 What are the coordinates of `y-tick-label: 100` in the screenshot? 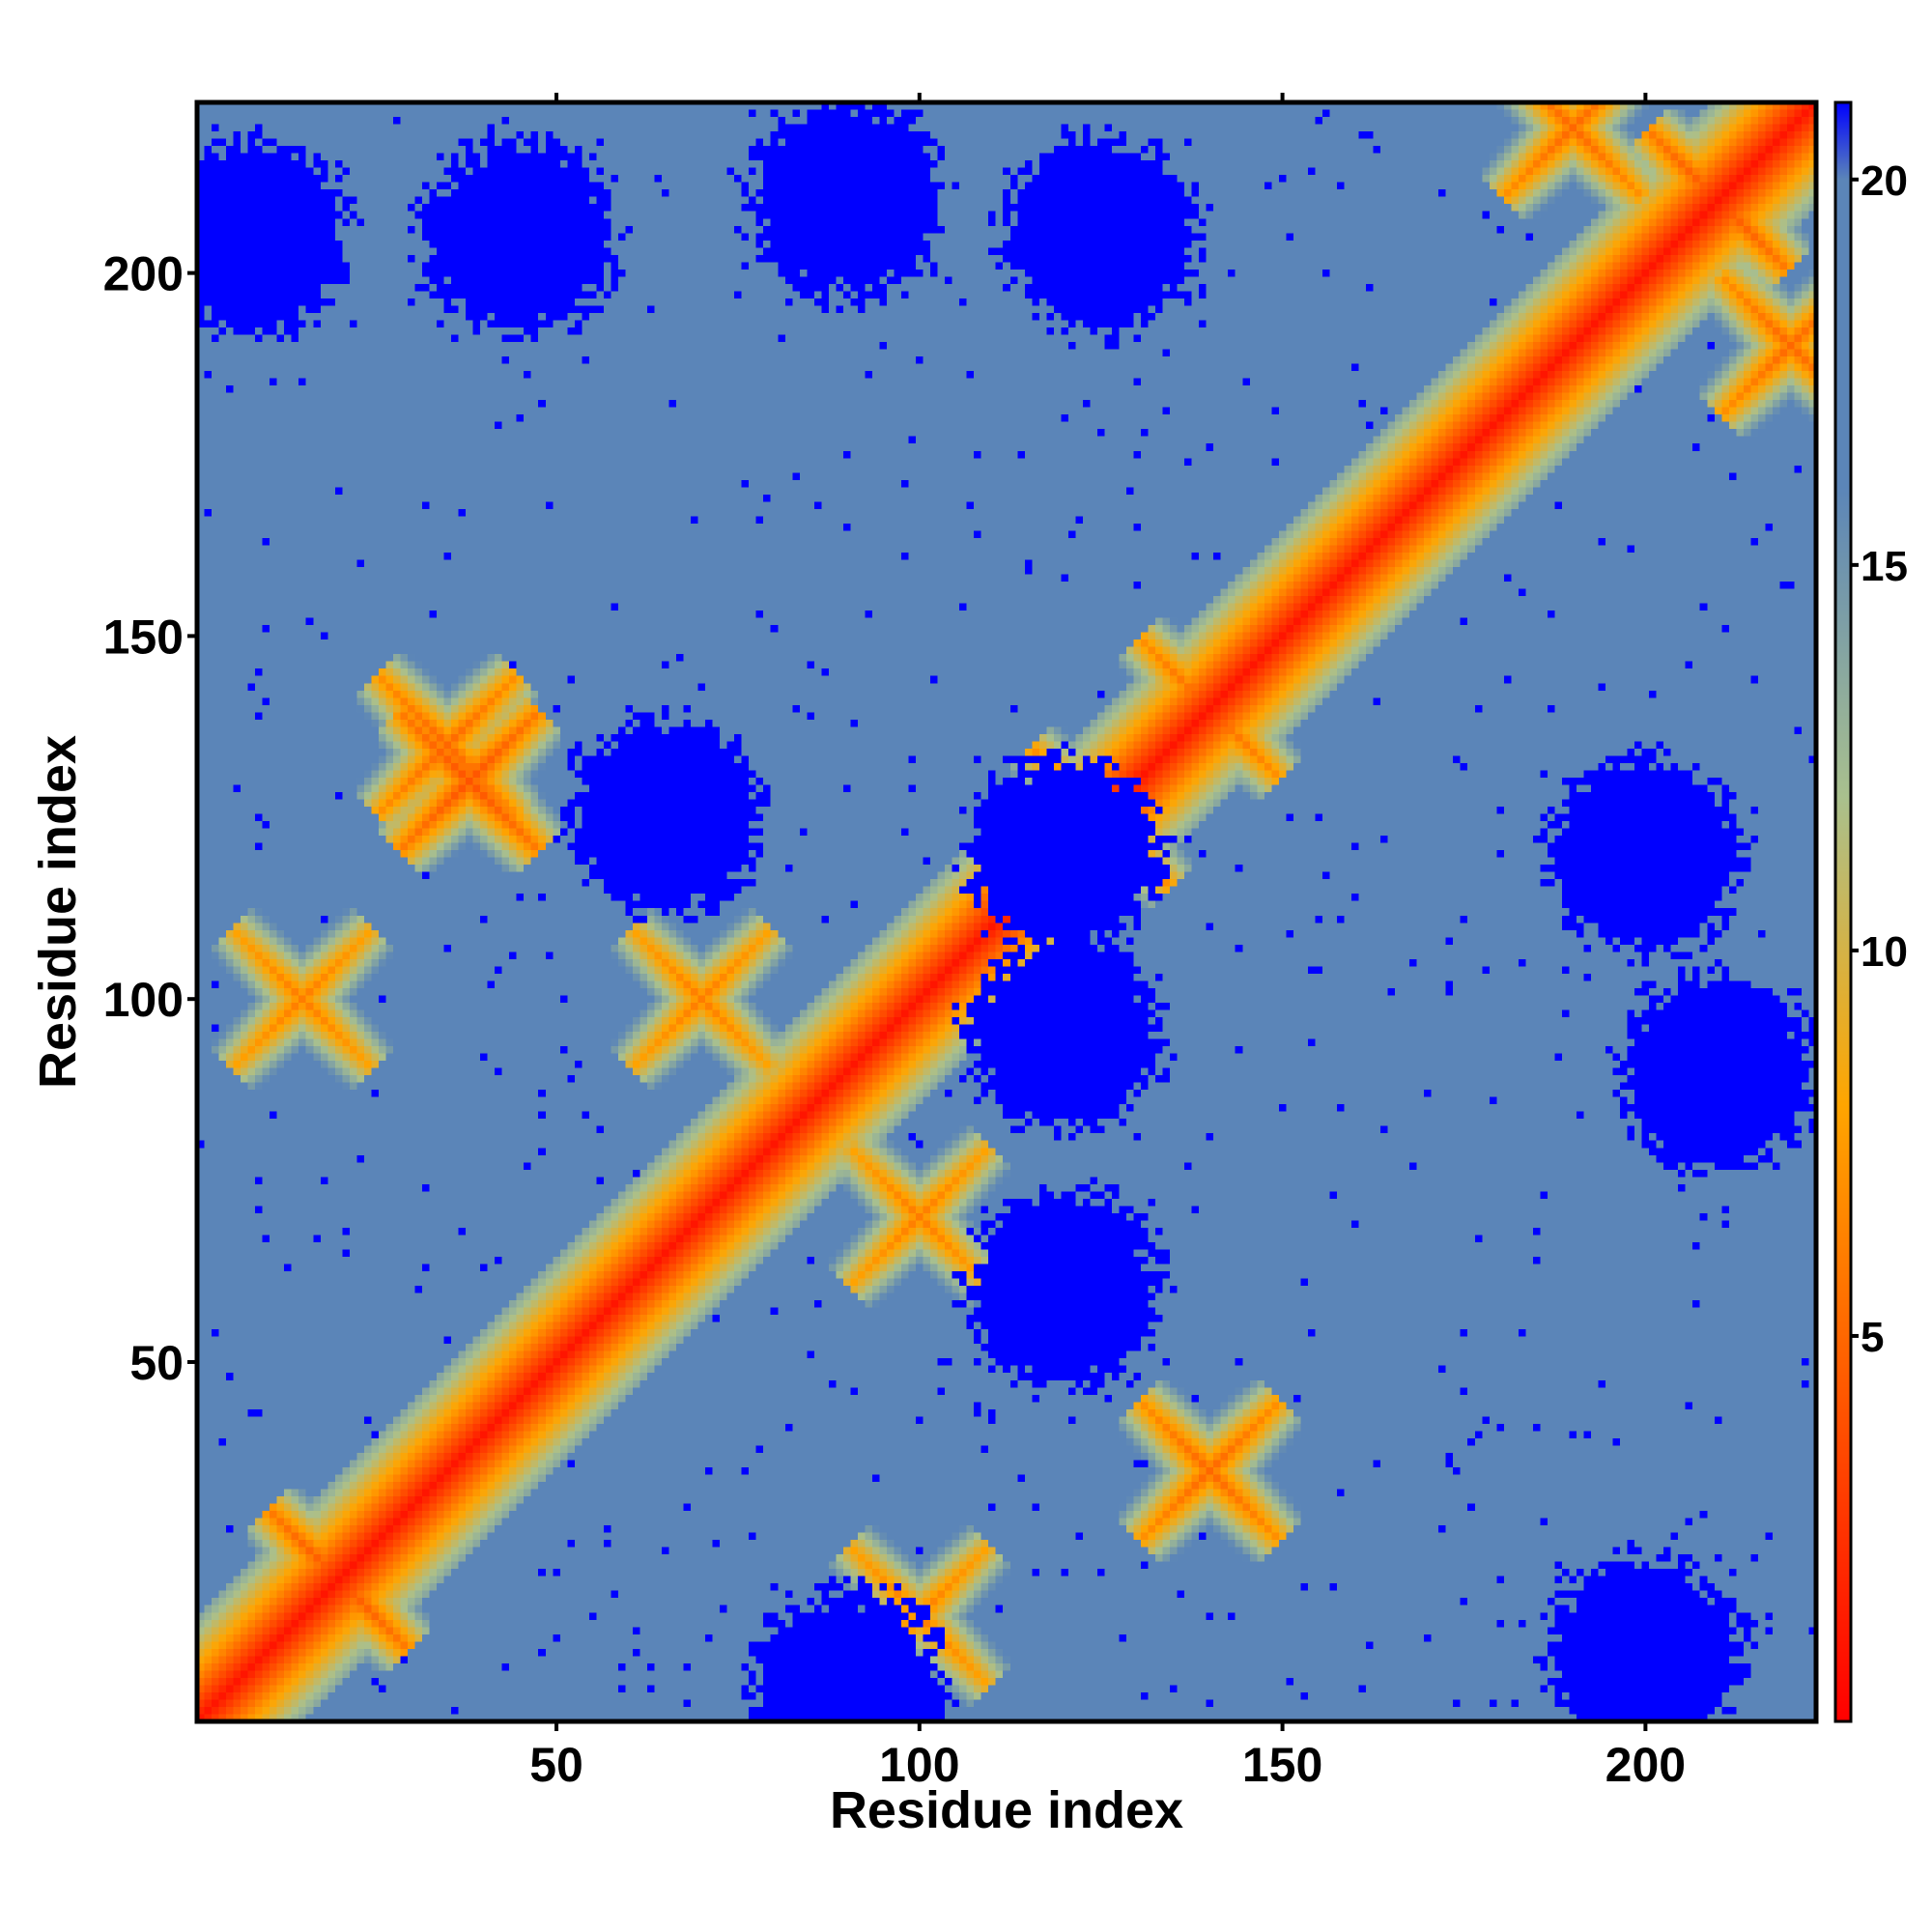 It's located at (143, 1000).